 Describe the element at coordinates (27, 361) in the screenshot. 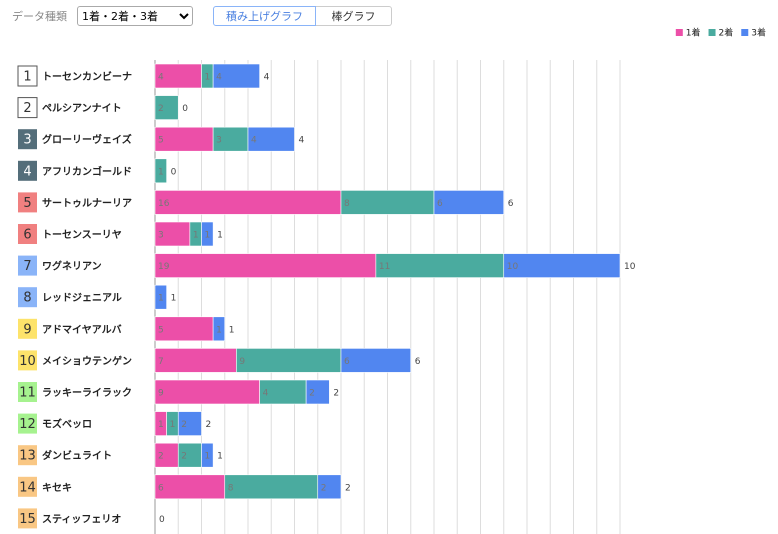

I see `gate-number: 10` at that location.